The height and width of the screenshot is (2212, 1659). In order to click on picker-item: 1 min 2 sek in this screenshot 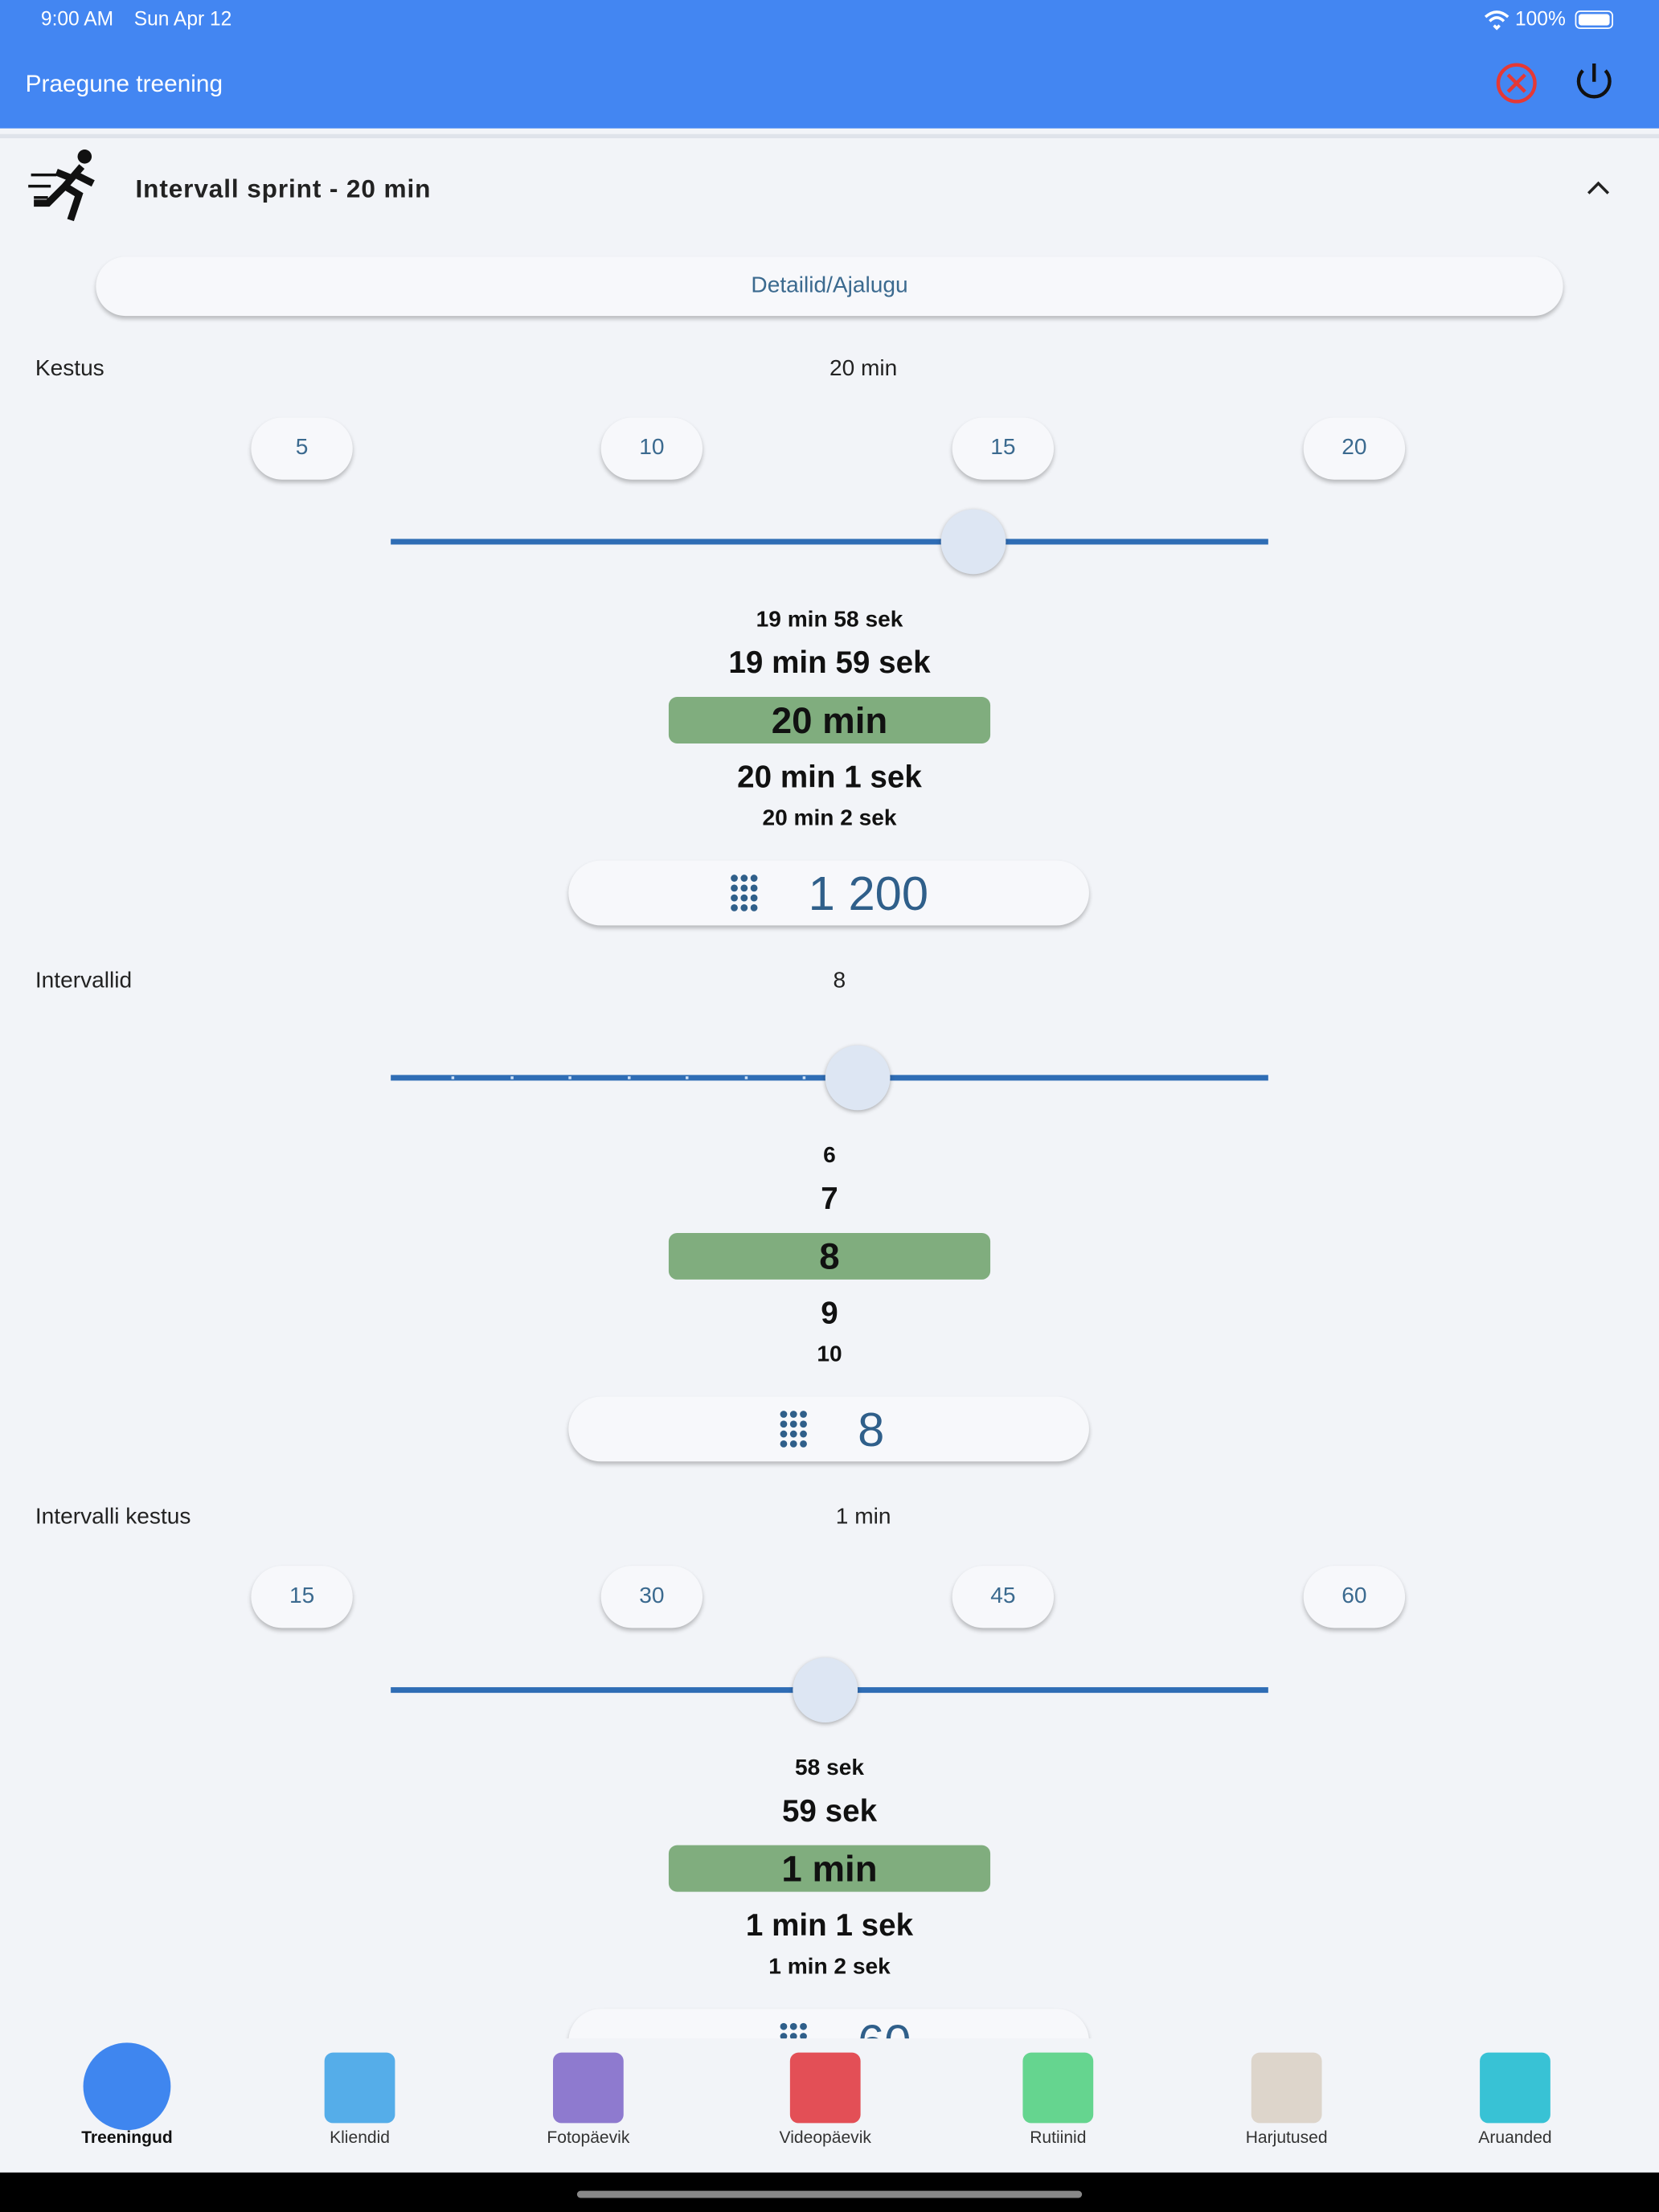, I will do `click(829, 1967)`.